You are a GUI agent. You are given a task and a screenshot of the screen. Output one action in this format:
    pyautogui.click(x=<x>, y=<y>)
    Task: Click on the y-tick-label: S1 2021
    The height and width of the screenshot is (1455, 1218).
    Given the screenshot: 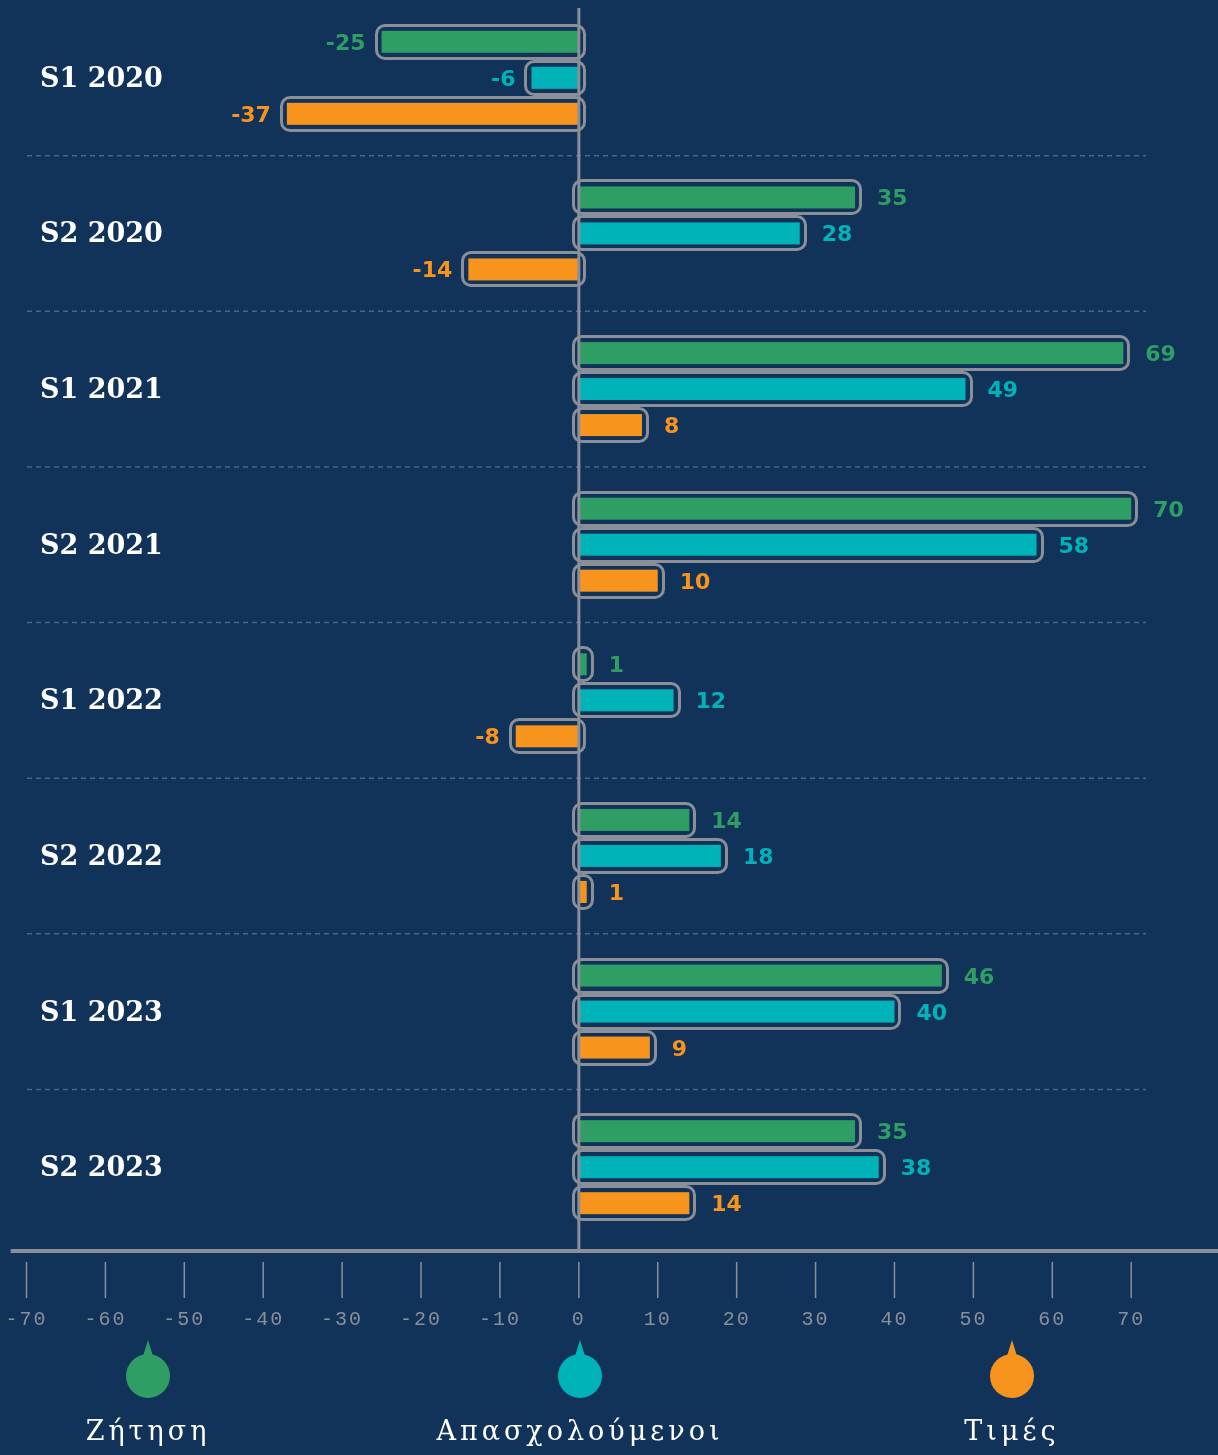 What is the action you would take?
    pyautogui.click(x=101, y=389)
    